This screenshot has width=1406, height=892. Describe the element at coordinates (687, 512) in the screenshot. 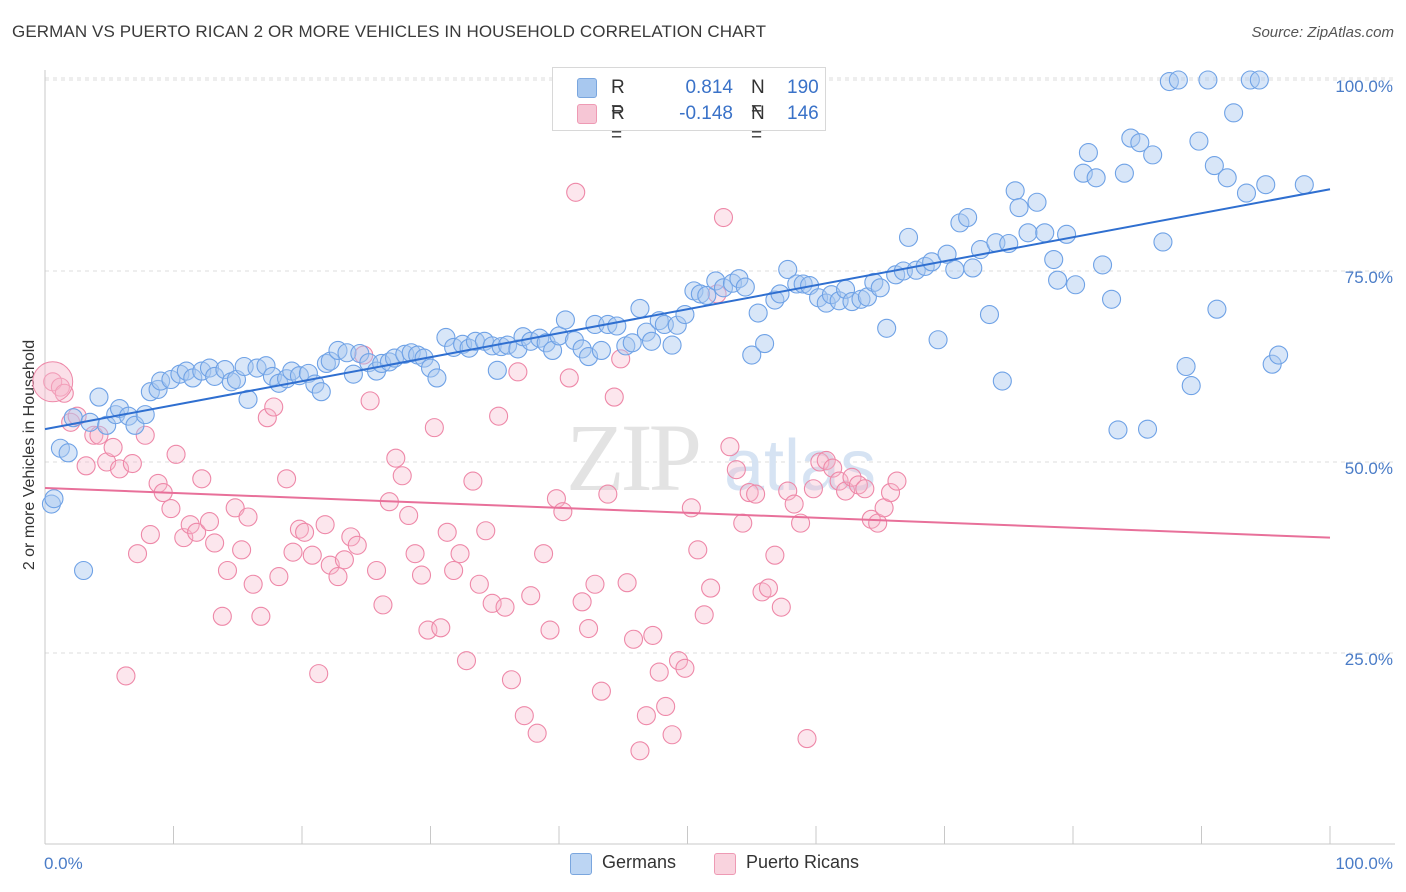

I see `trend-line` at that location.